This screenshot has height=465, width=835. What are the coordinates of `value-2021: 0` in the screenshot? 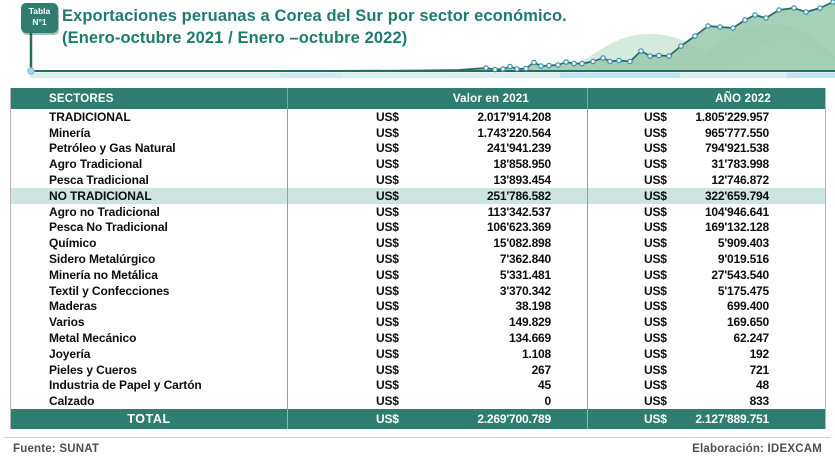 It's located at (548, 401).